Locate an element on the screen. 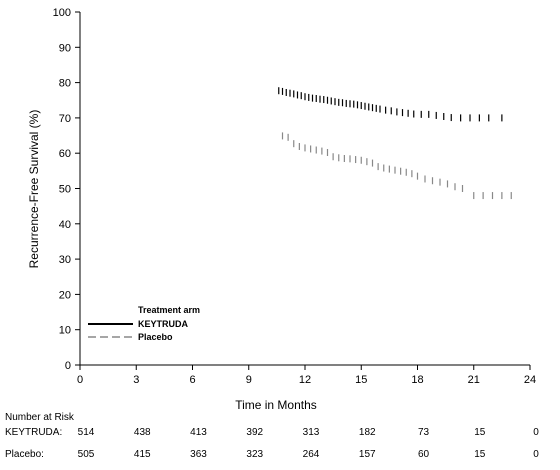  x-tick-label: 15 is located at coordinates (361, 380).